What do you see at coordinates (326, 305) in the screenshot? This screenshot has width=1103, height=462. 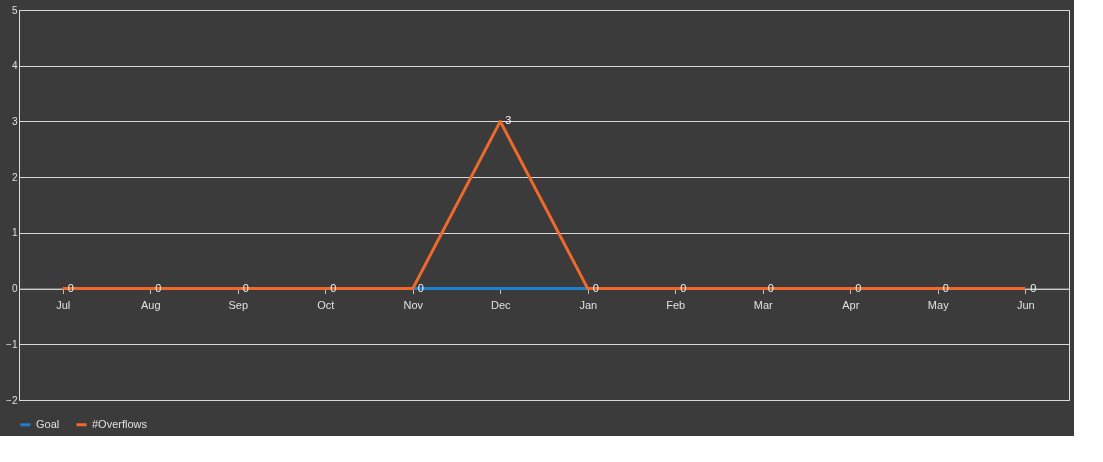 I see `x-tick-label: Oct` at bounding box center [326, 305].